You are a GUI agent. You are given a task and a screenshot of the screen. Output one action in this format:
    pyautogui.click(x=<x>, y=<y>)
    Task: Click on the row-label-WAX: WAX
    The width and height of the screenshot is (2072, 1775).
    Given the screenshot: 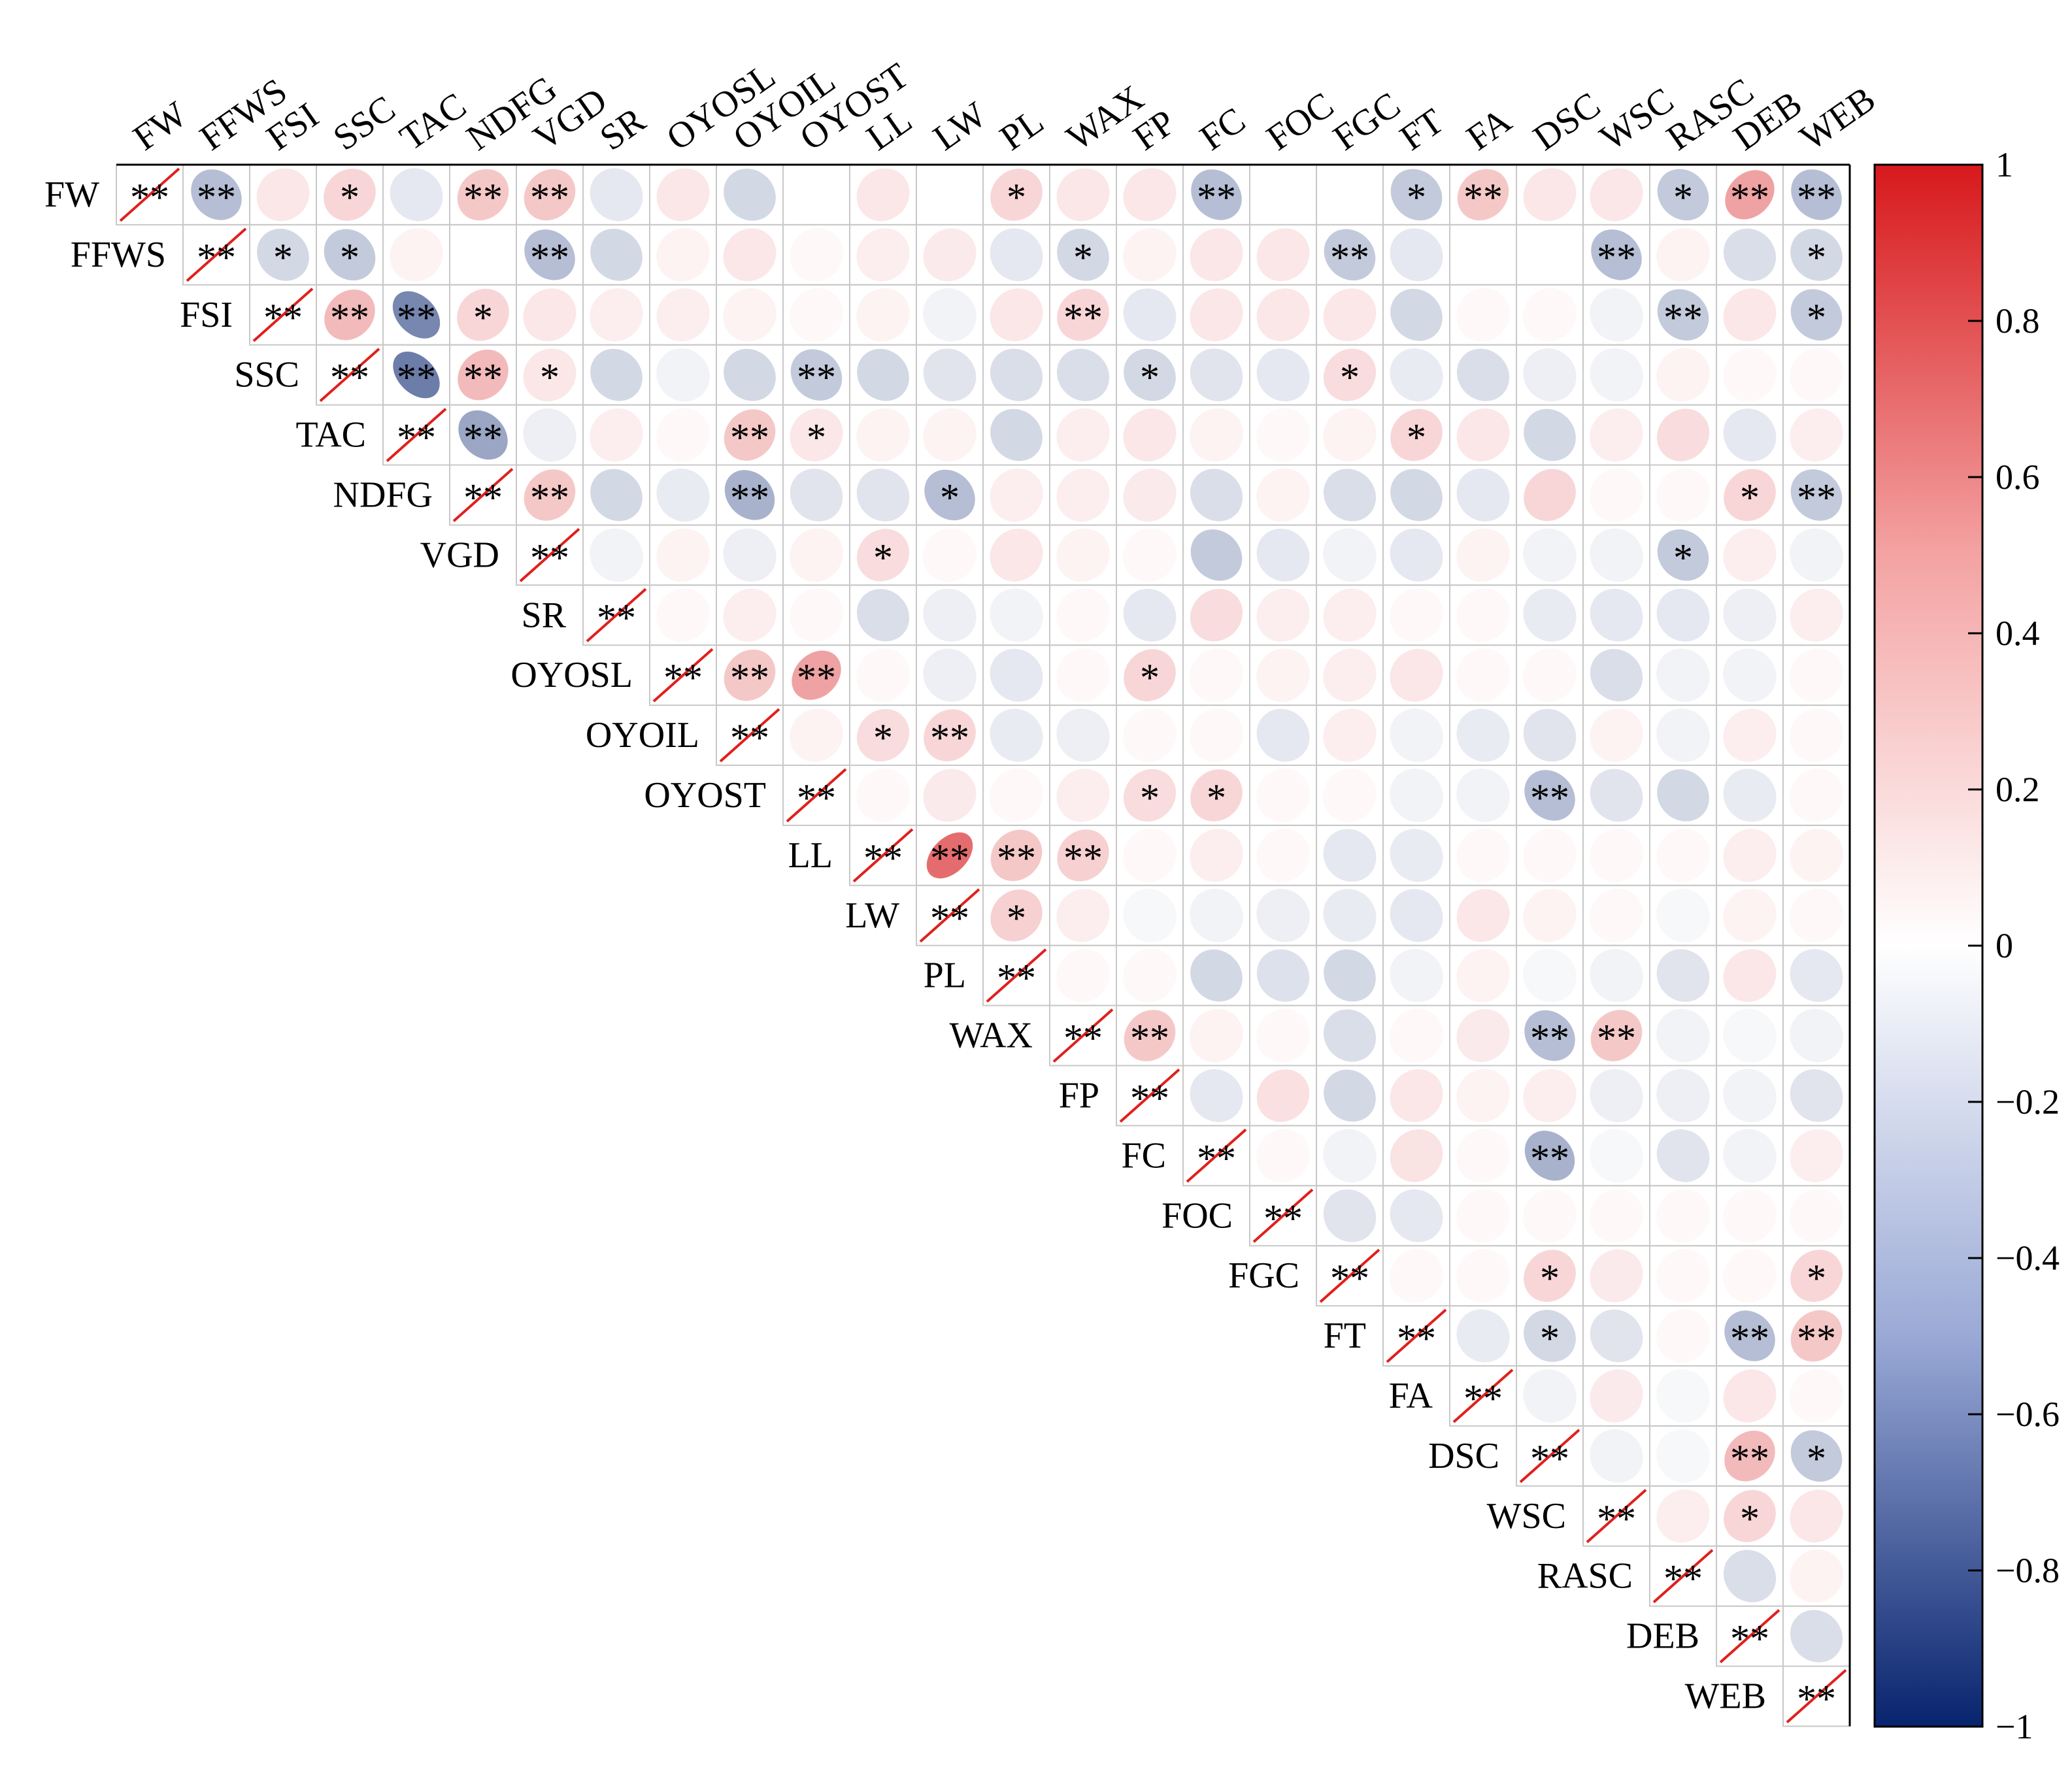 What is the action you would take?
    pyautogui.click(x=991, y=1036)
    